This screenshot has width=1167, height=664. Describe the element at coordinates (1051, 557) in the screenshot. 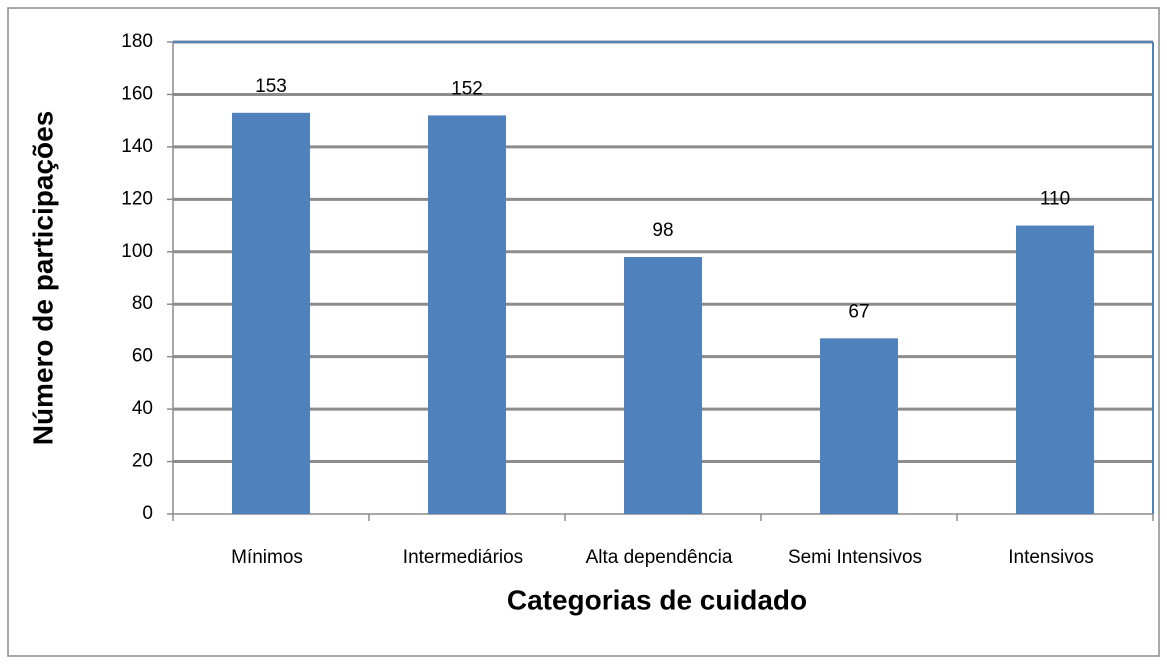

I see `x-tick-label: Intensivos` at that location.